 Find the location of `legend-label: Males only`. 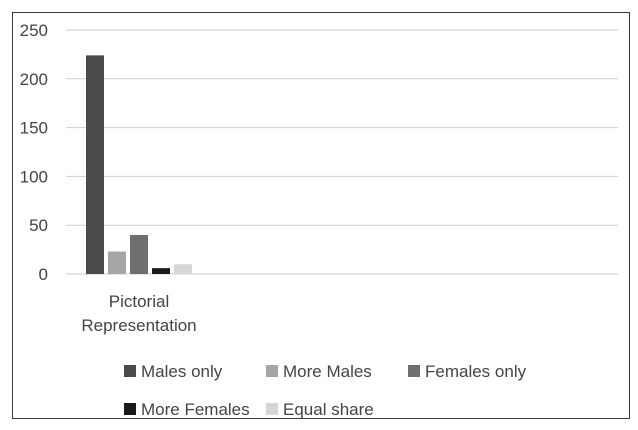

legend-label: Males only is located at coordinates (182, 371).